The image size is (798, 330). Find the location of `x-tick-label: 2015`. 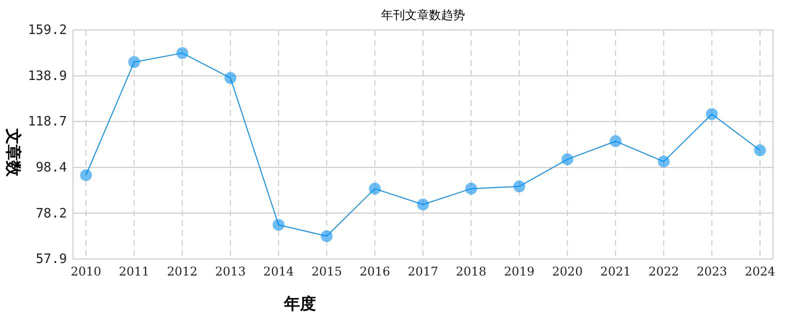

x-tick-label: 2015 is located at coordinates (326, 271).